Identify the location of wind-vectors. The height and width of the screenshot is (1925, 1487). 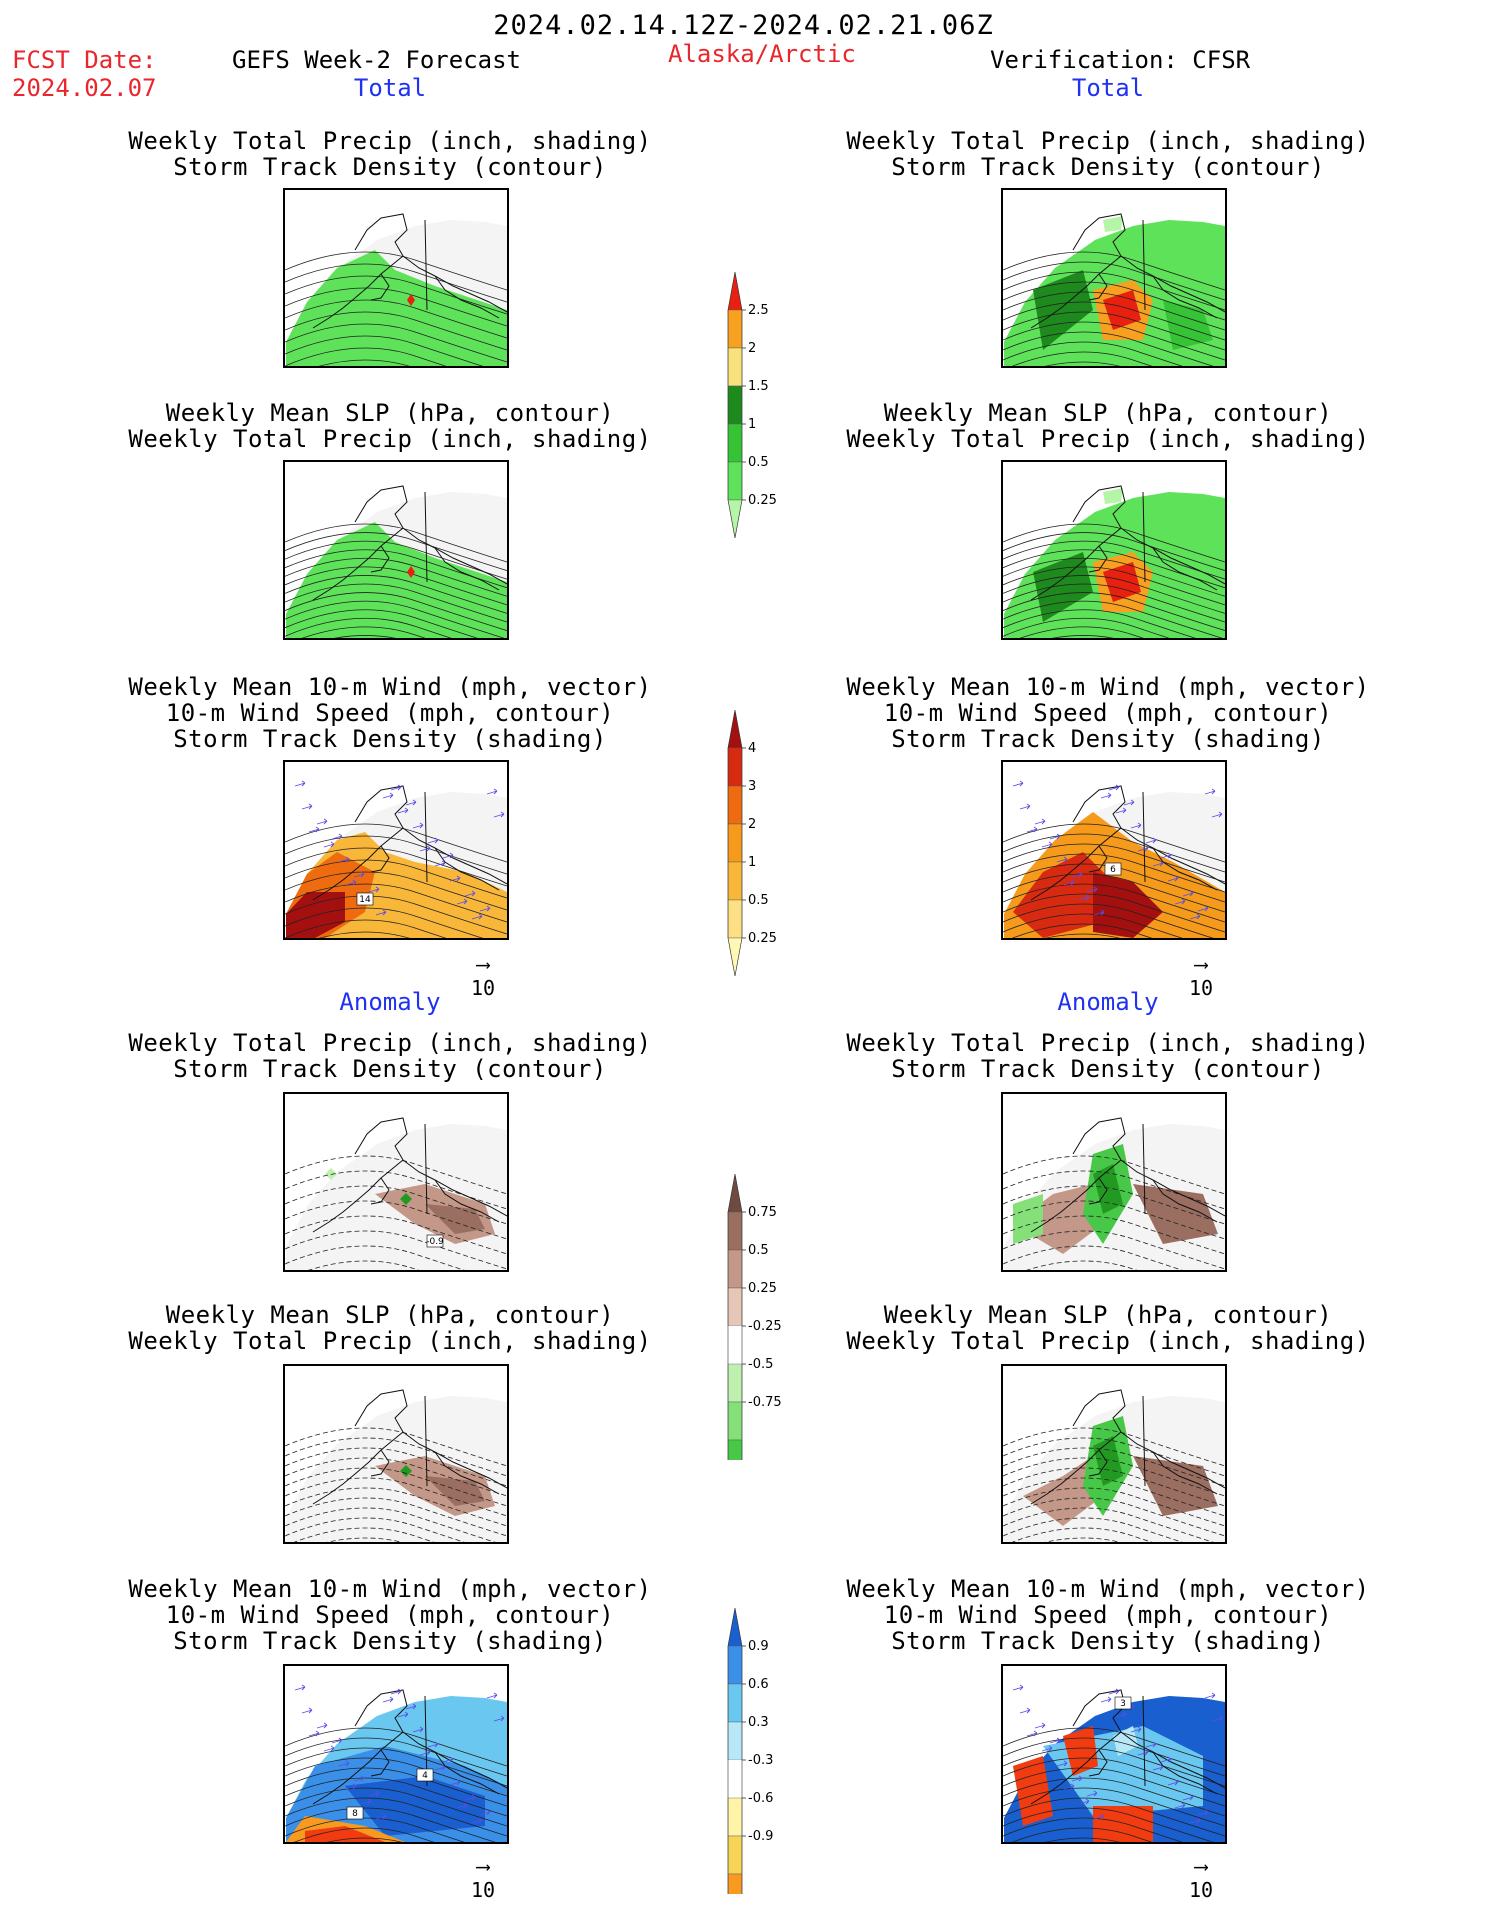
(399, 1754).